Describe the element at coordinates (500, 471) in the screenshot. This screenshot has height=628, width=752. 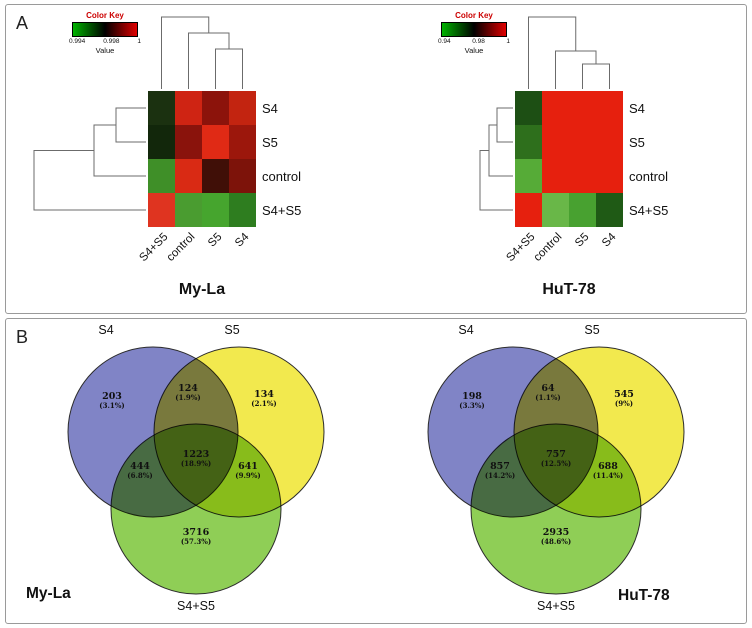
I see `venn-region-s4-s4s5: 857 (14.2%)` at that location.